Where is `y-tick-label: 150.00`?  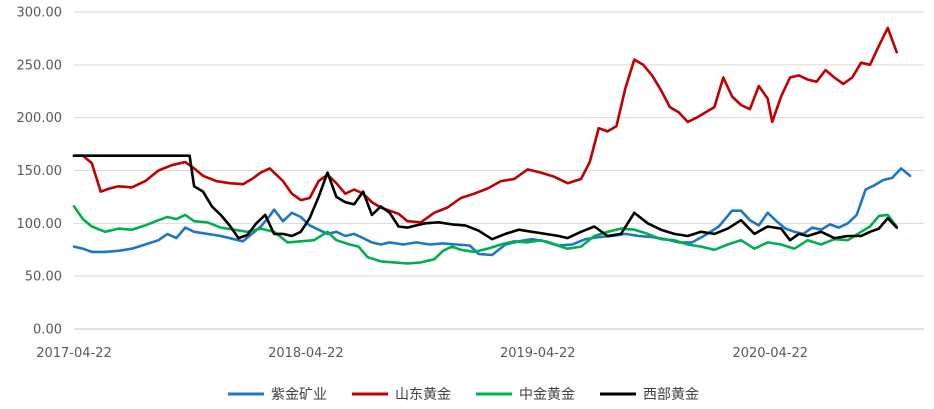 y-tick-label: 150.00 is located at coordinates (40, 171).